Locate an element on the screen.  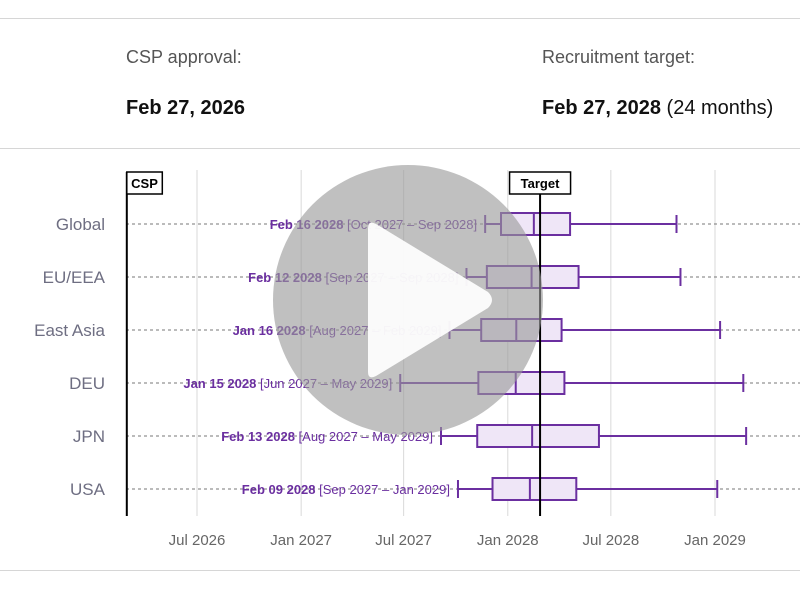
row-median-label-2: Jan 16 2028 is located at coordinates (271, 330).